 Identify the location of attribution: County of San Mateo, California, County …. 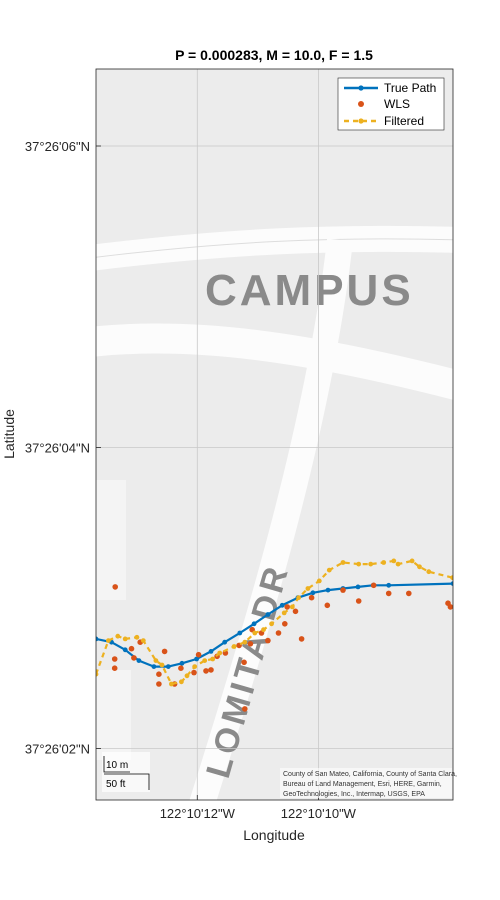
(368, 783).